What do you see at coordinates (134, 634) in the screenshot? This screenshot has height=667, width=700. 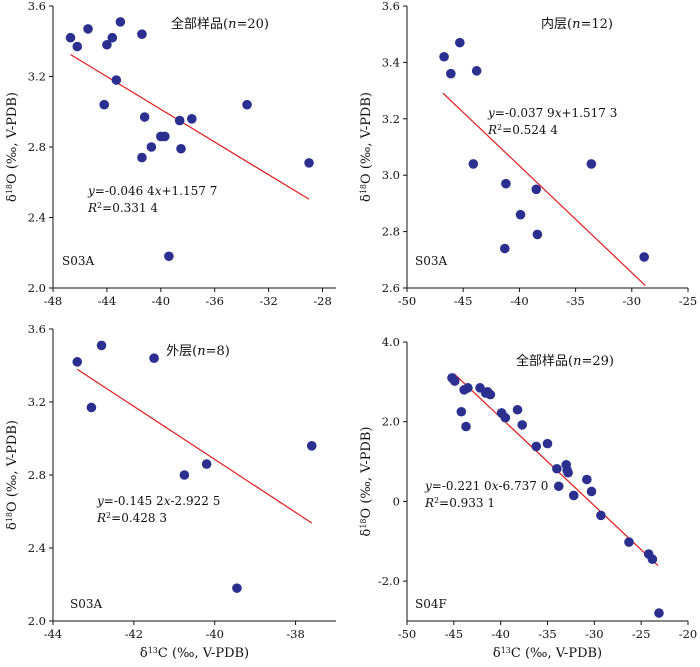 I see `x-tick-label: -42` at bounding box center [134, 634].